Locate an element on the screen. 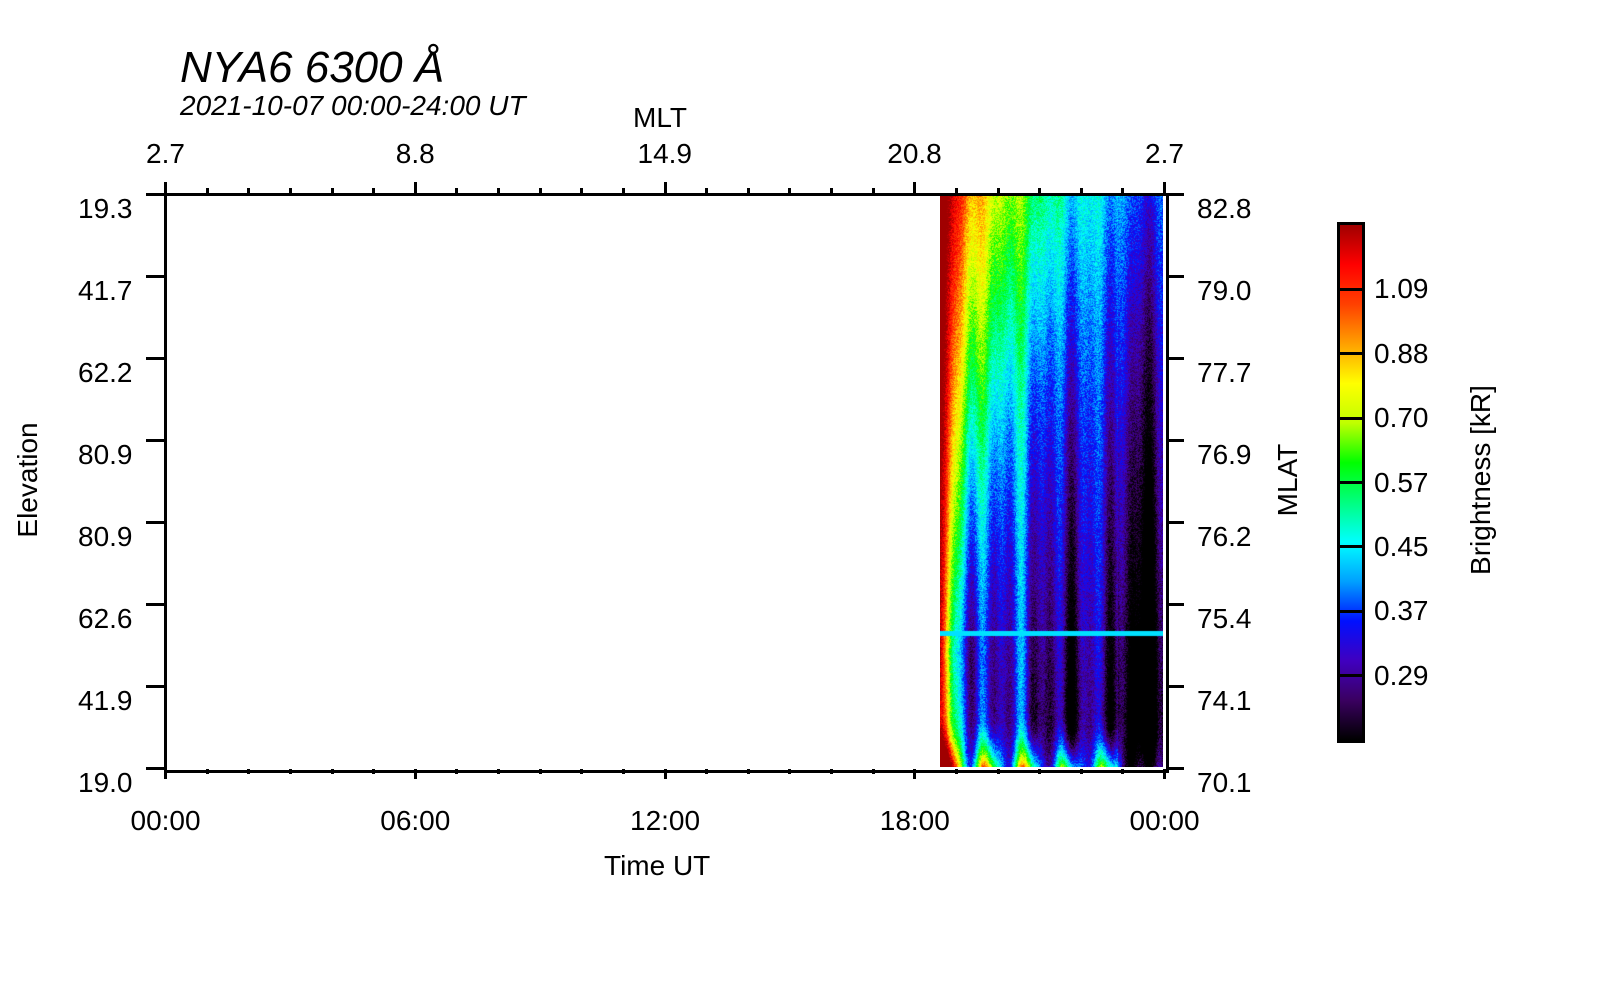 The image size is (1600, 1000). y-tick-label-right: 77.7 is located at coordinates (1224, 372).